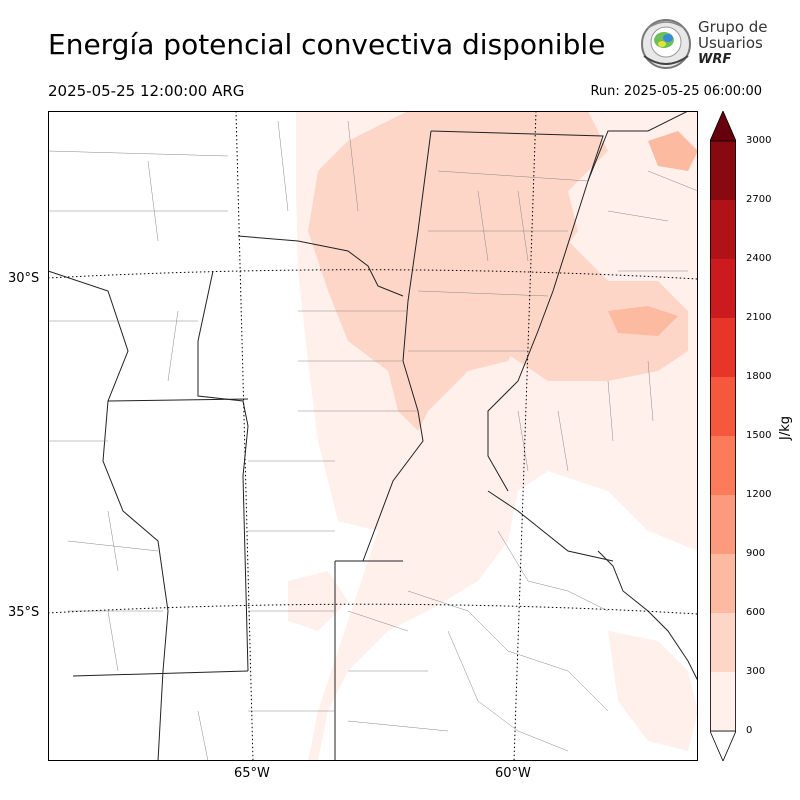  Describe the element at coordinates (730, 43) in the screenshot. I see `logo-text-line2: Usuarios` at that location.